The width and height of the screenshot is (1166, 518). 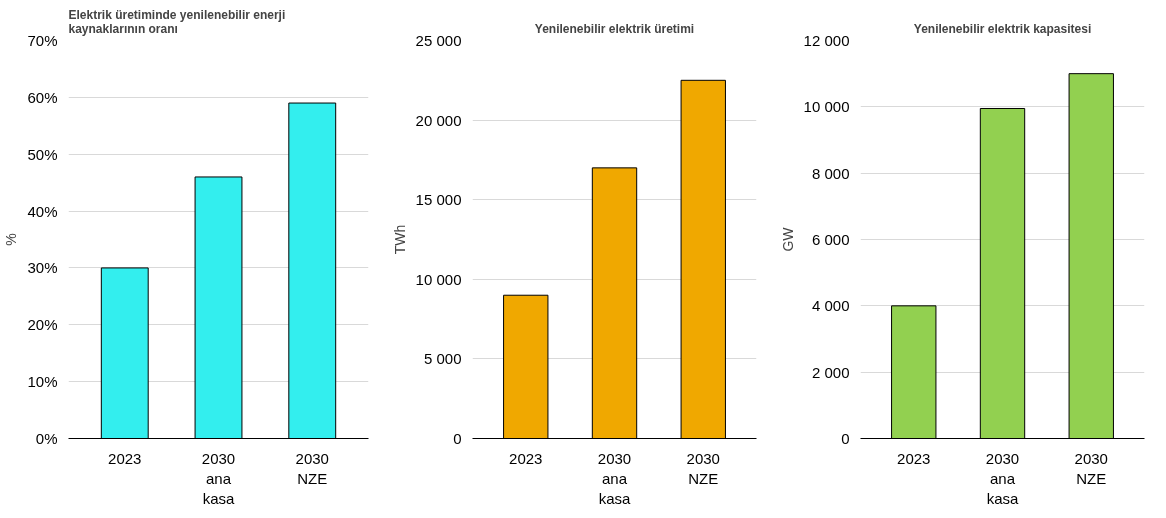 I want to click on y-tick-label: 25 000, so click(x=438, y=40).